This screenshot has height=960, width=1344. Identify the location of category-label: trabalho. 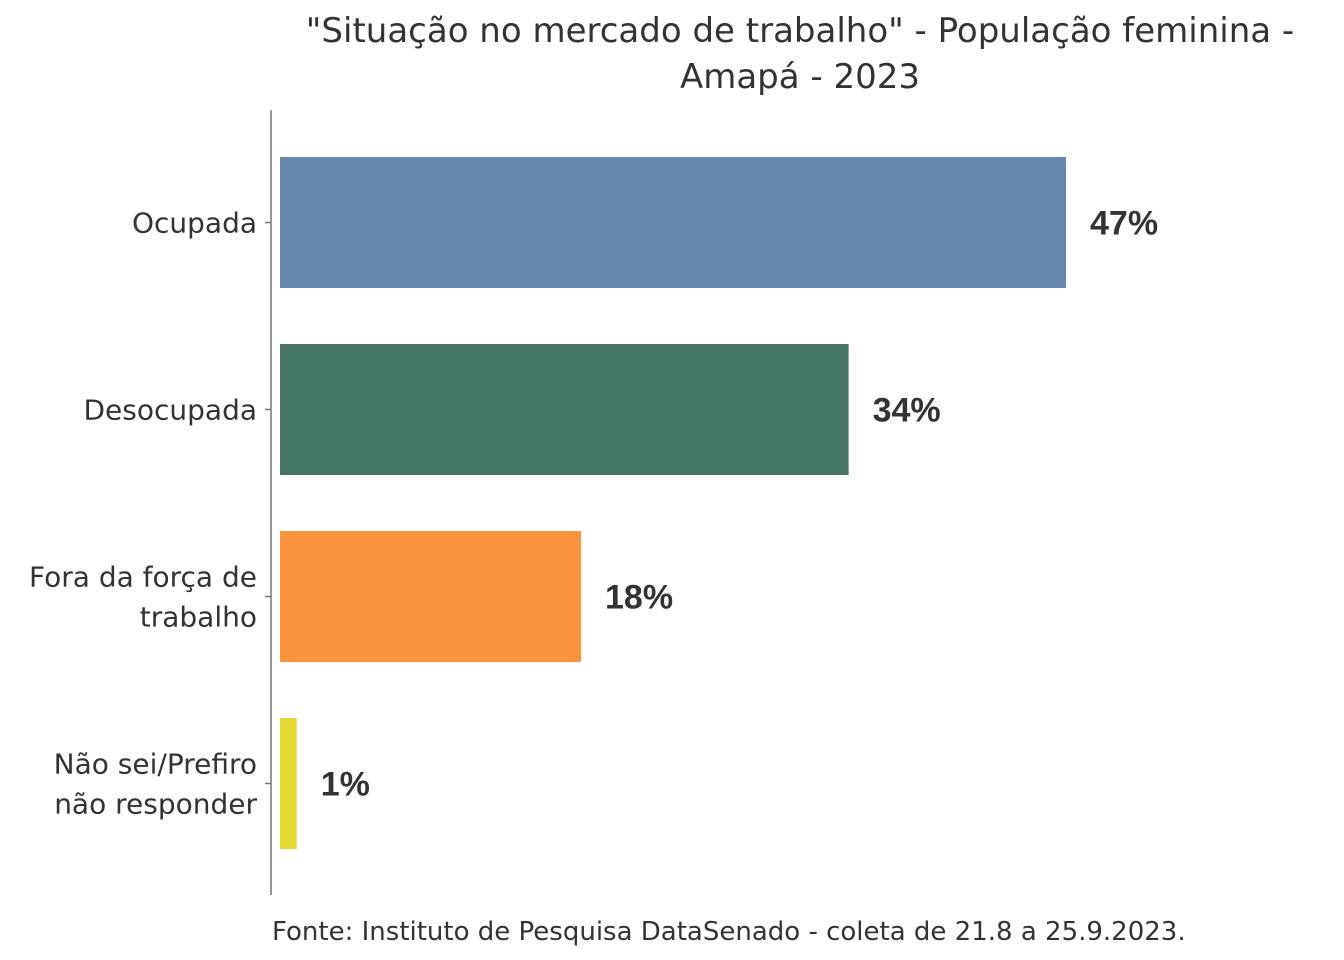
(198, 617).